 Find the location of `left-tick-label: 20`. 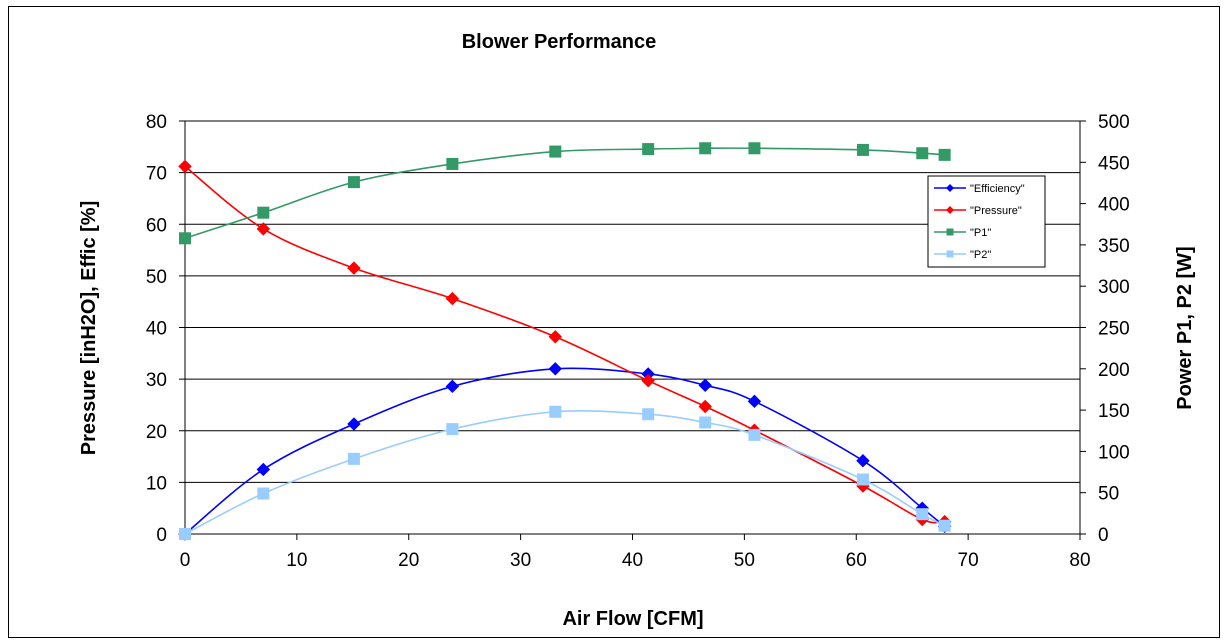

left-tick-label: 20 is located at coordinates (156, 432).